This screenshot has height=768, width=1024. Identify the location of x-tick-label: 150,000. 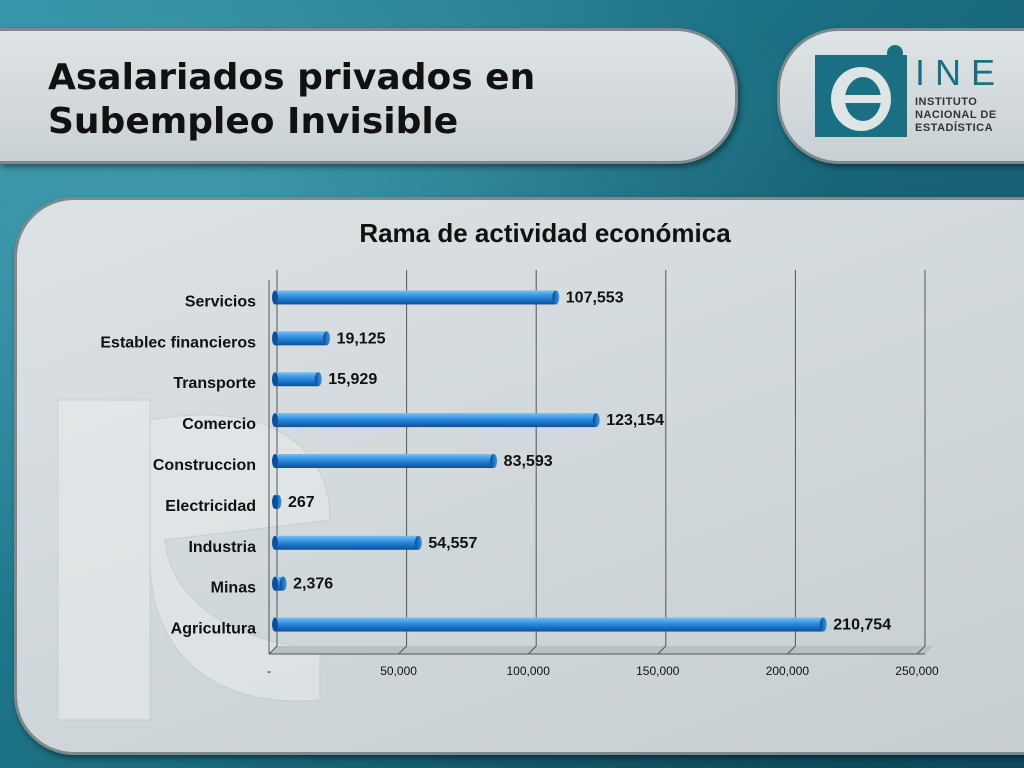
(658, 671).